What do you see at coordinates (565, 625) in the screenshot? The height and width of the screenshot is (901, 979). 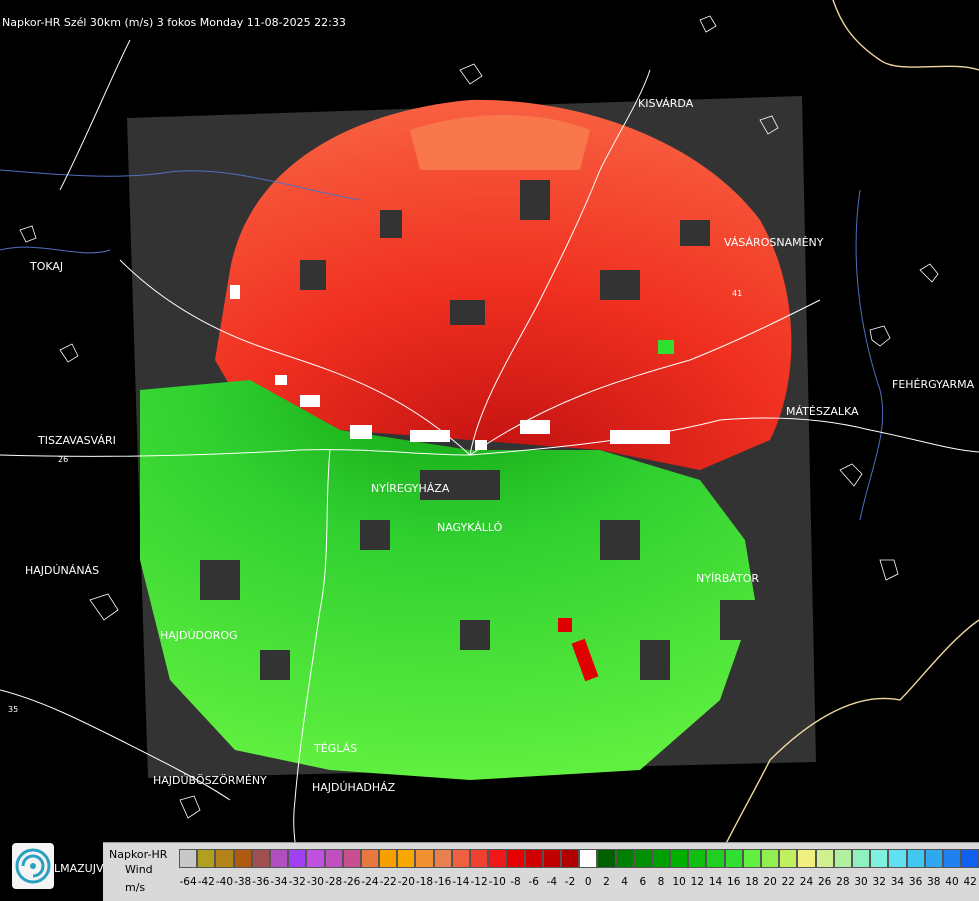 I see `echo-red-spot` at bounding box center [565, 625].